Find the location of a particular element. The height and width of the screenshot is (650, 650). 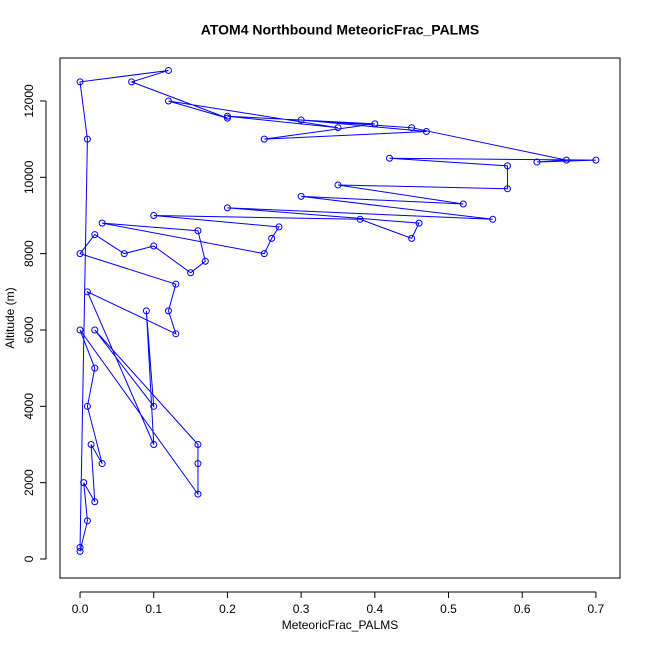

y-tick-label: 6000 is located at coordinates (29, 329).